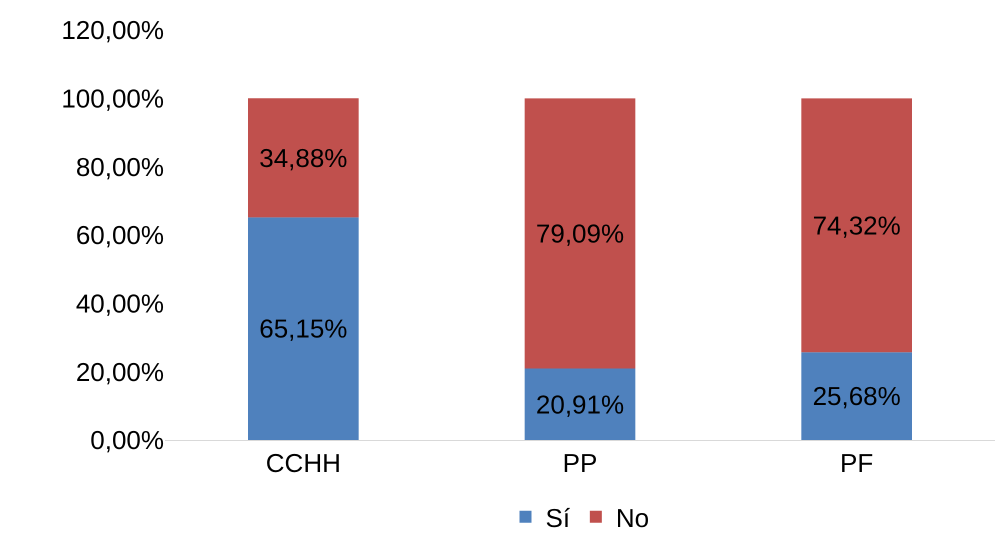 This screenshot has height=554, width=997. Describe the element at coordinates (112, 98) in the screenshot. I see `y-tick-label: 100,00%` at that location.